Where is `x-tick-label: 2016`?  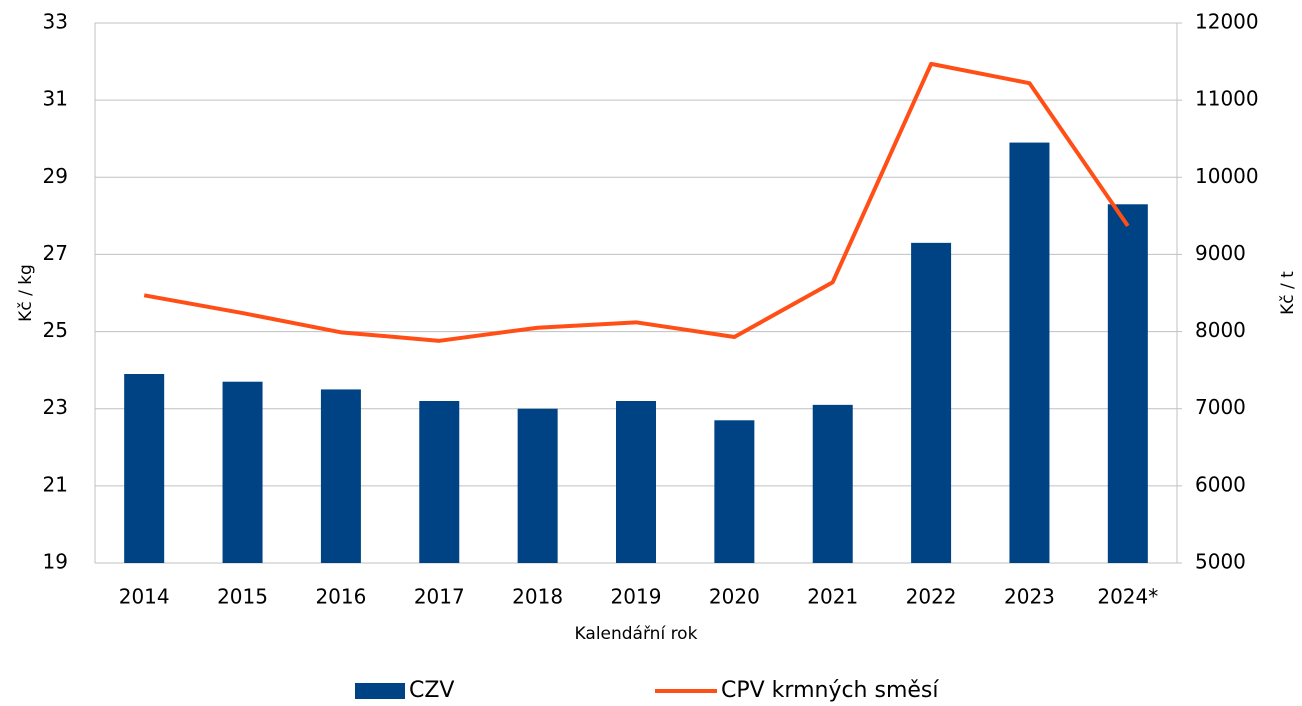 x-tick-label: 2016 is located at coordinates (340, 597).